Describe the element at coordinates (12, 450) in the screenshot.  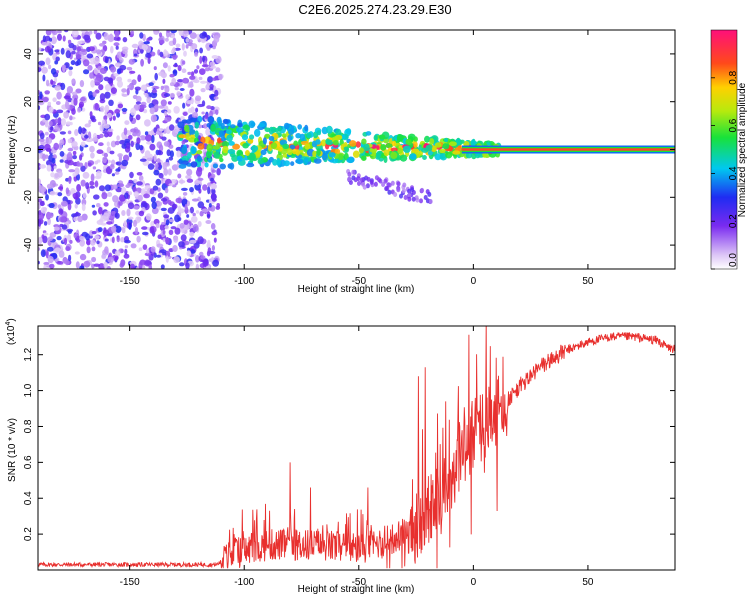
I see `snr-y-label: SNR (10 * v/v)` at that location.